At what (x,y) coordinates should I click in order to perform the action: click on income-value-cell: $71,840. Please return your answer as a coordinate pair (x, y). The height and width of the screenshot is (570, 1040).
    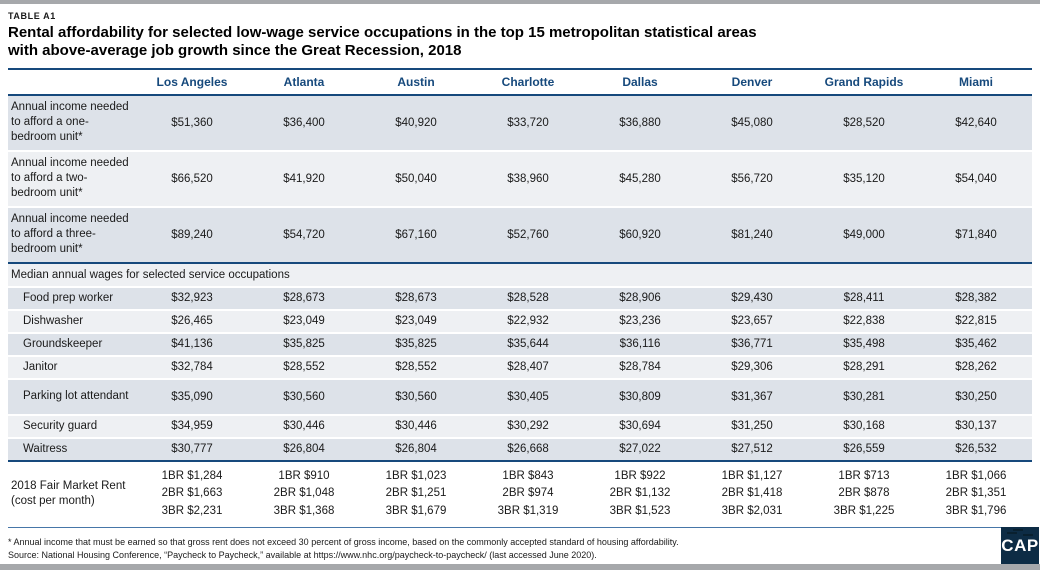
    Looking at the image, I should click on (976, 234).